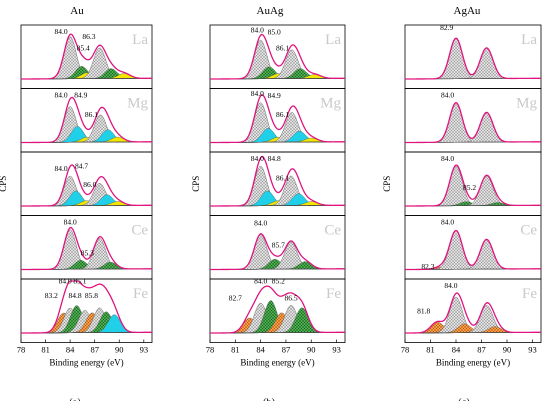 This screenshot has height=401, width=550. I want to click on panel-caption: (a), so click(75, 399).